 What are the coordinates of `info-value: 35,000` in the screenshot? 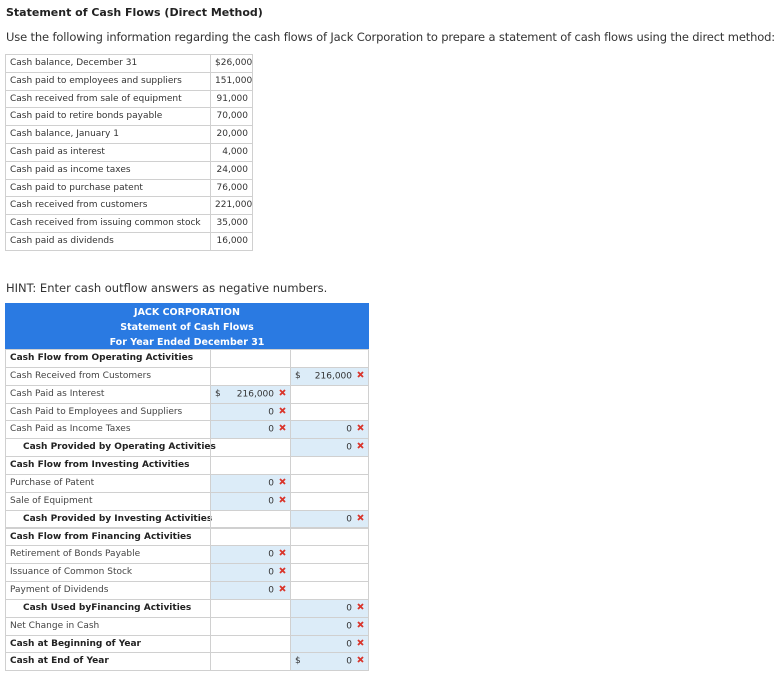 It's located at (231, 223).